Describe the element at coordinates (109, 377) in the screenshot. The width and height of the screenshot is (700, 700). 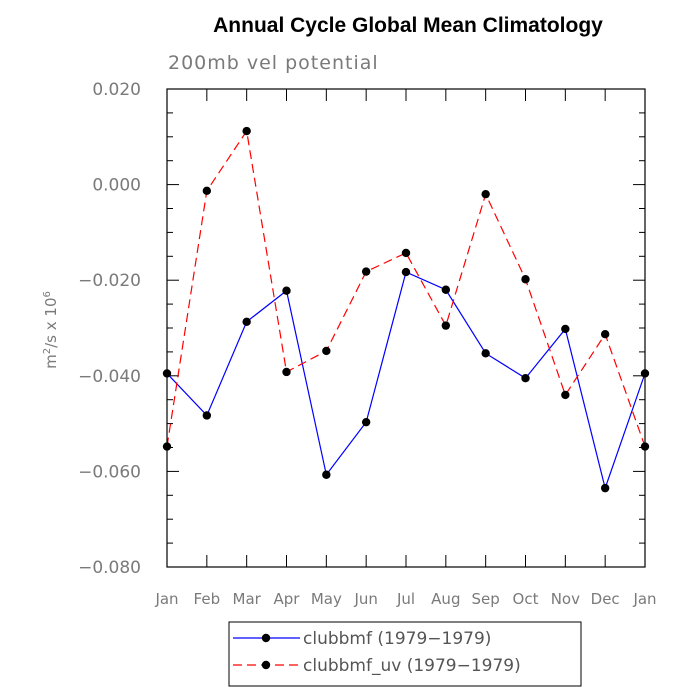
I see `y-tick-label: −0.040` at that location.